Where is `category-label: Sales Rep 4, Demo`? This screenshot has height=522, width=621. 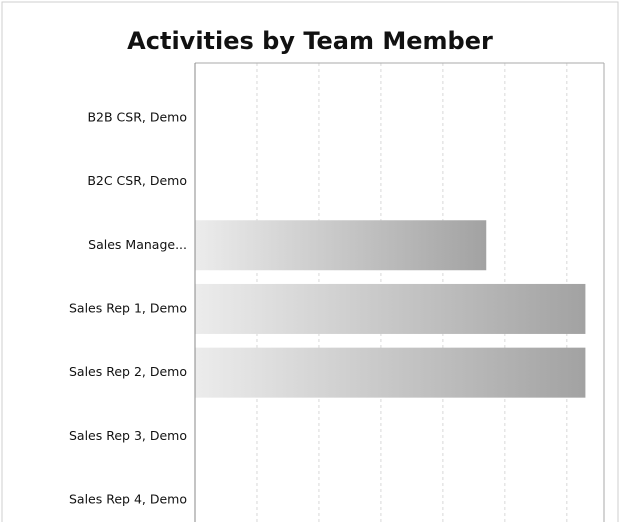
category-label: Sales Rep 4, Demo is located at coordinates (128, 499).